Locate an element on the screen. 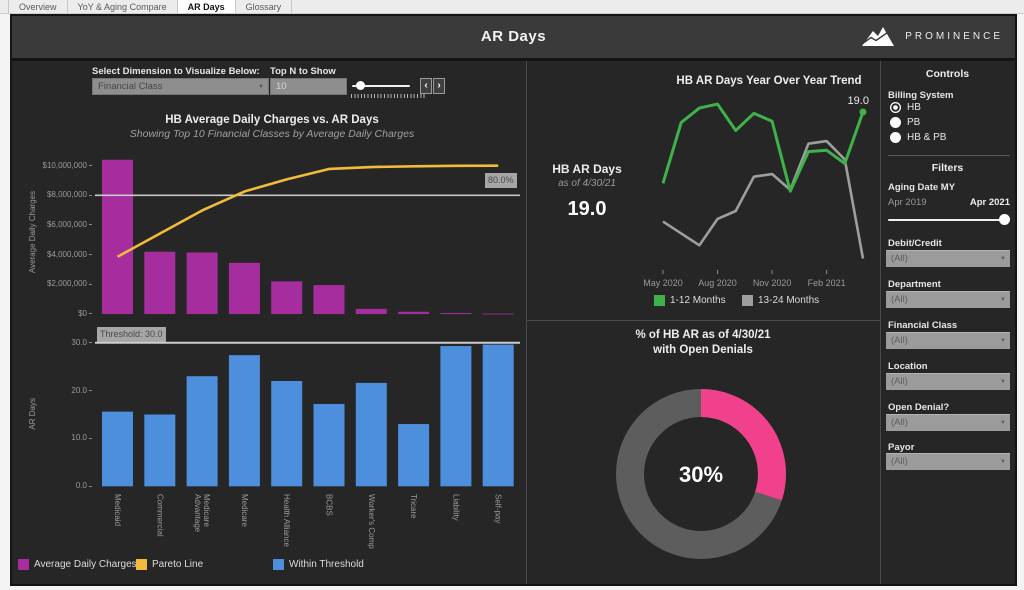  ardays-y-tick-2: 20.0 is located at coordinates (81, 390).